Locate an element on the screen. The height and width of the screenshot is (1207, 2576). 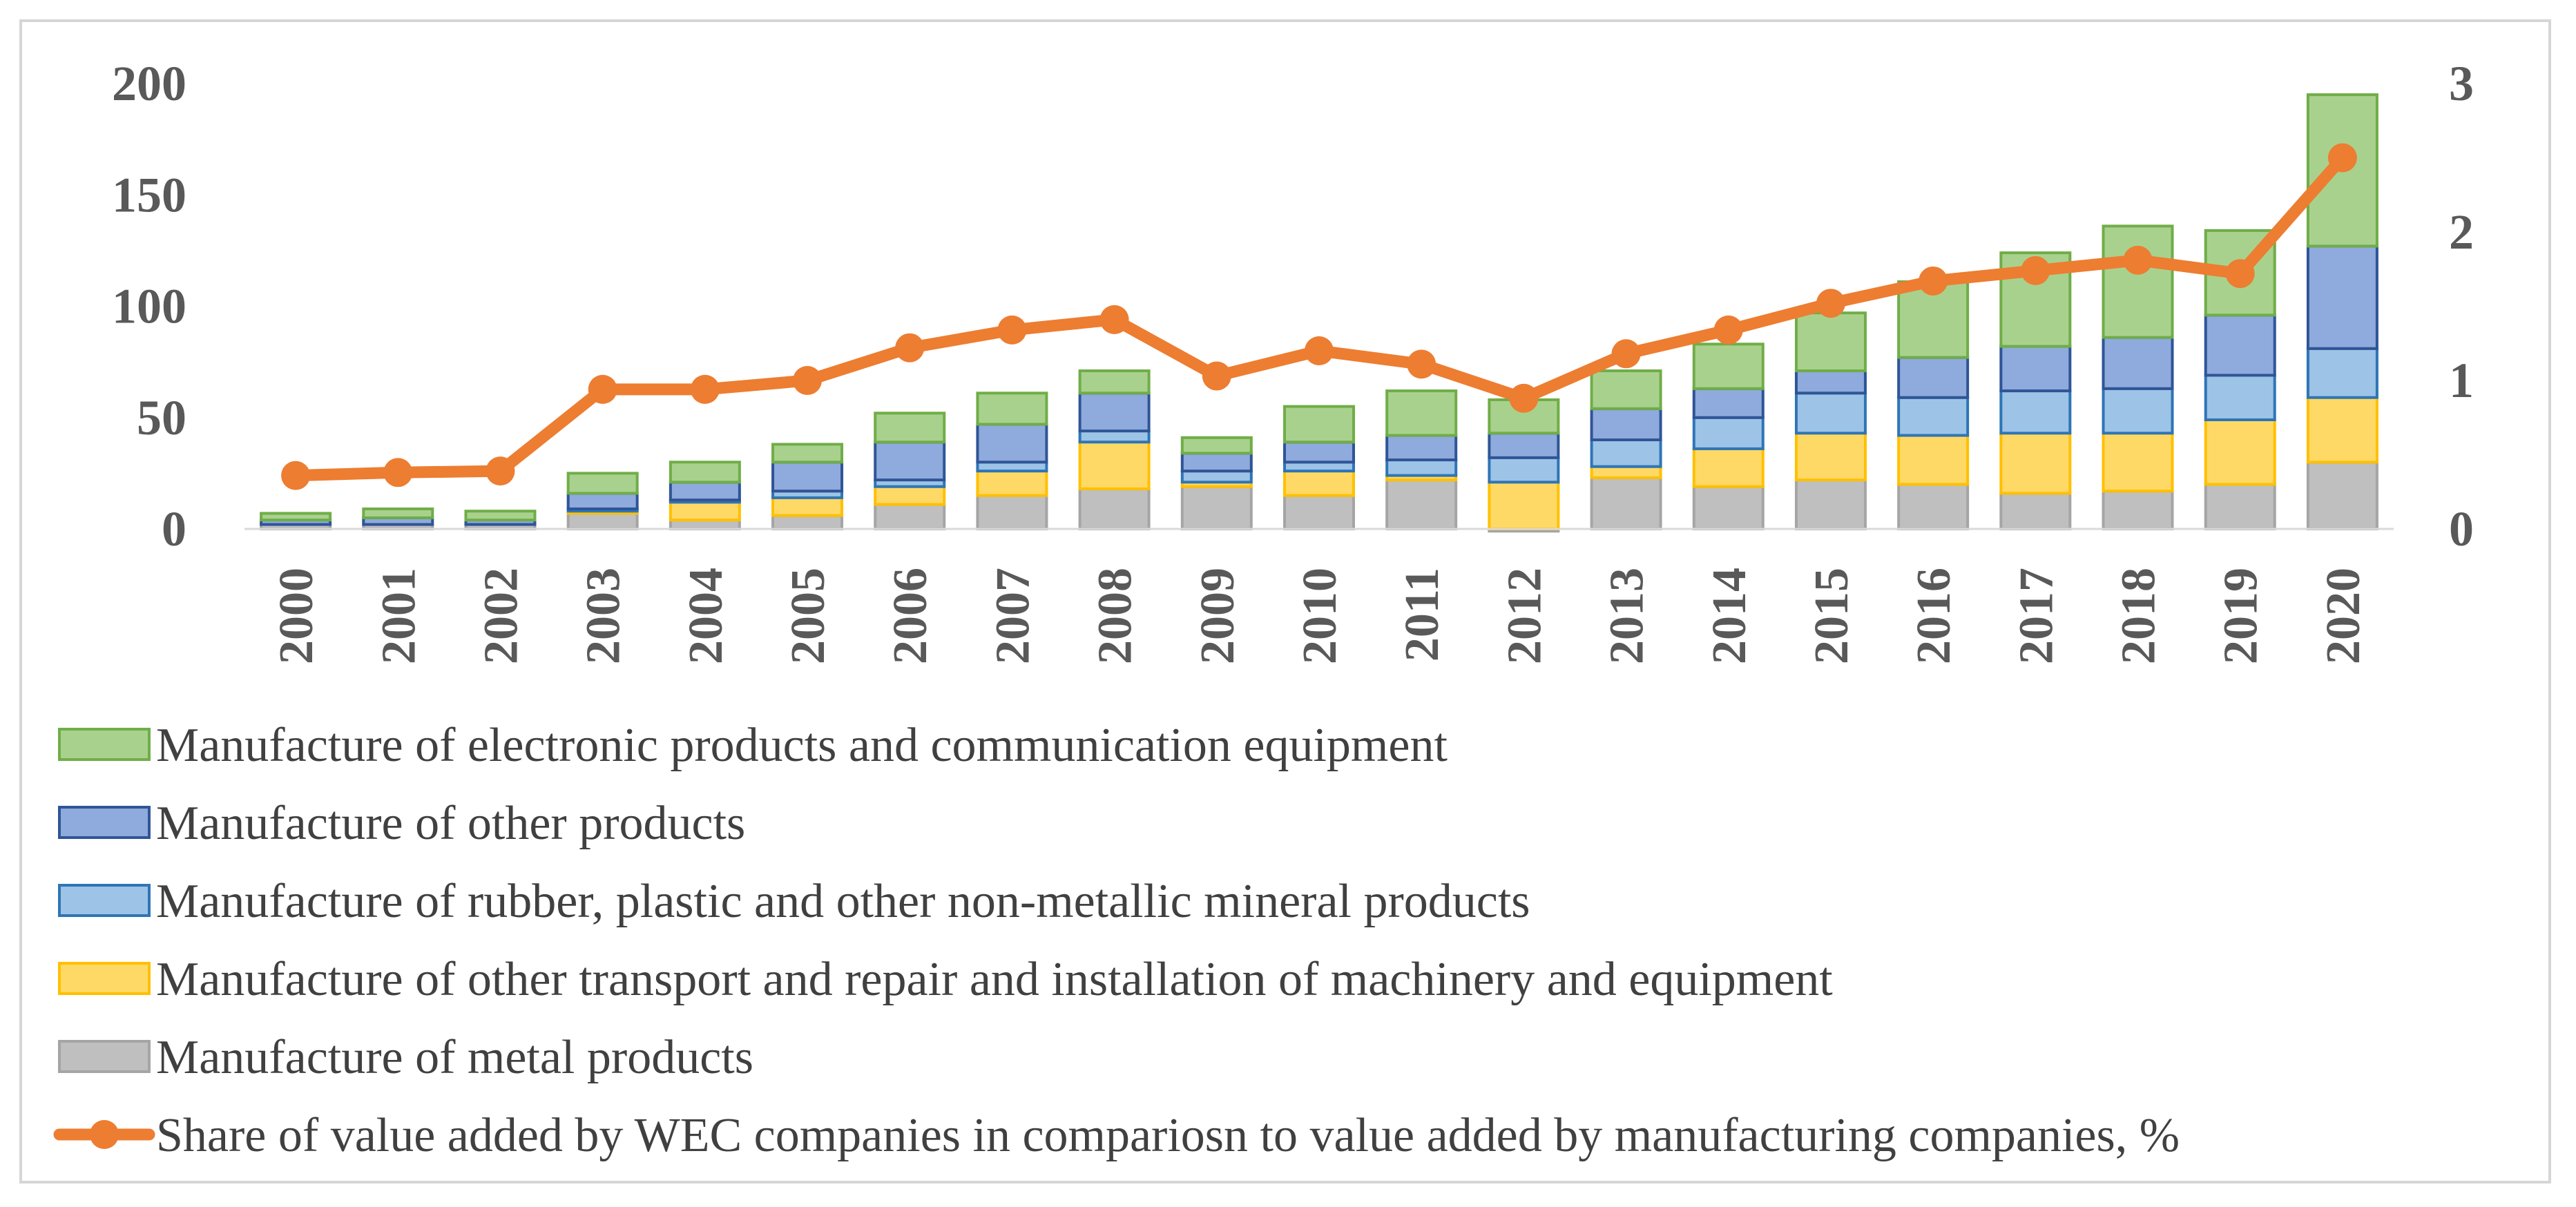
x-tick-label-2011: 2011 is located at coordinates (1422, 615).